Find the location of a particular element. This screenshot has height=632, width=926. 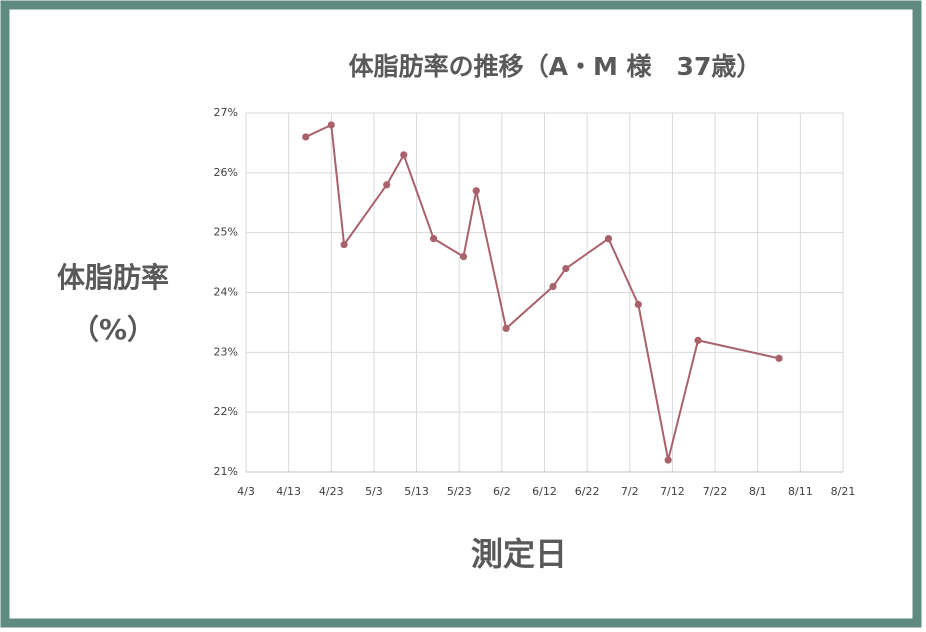

y-tick-label: 26% is located at coordinates (226, 172).